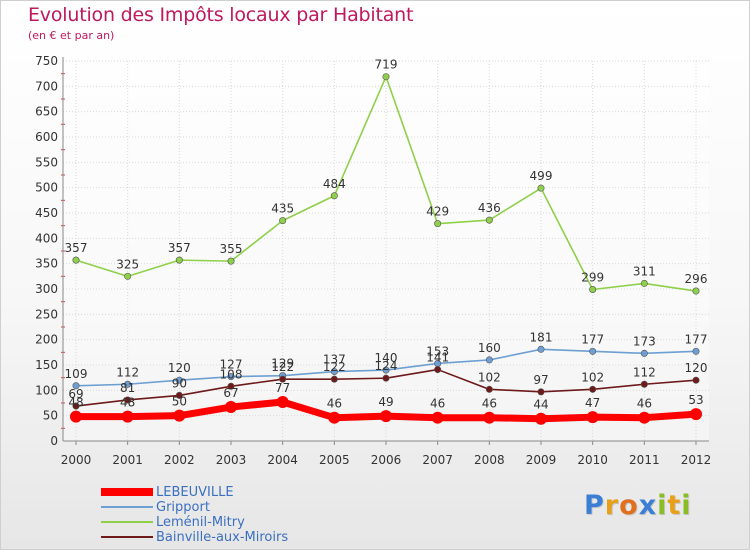 This screenshot has width=750, height=550. Describe the element at coordinates (46, 162) in the screenshot. I see `y-tick-label: 550` at that location.